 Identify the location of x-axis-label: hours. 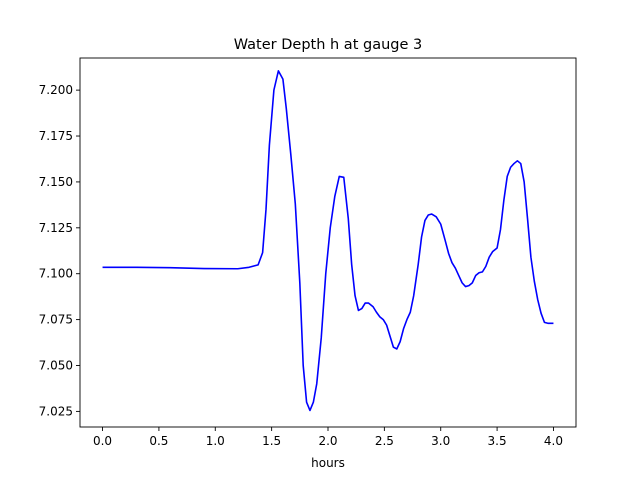
(328, 463).